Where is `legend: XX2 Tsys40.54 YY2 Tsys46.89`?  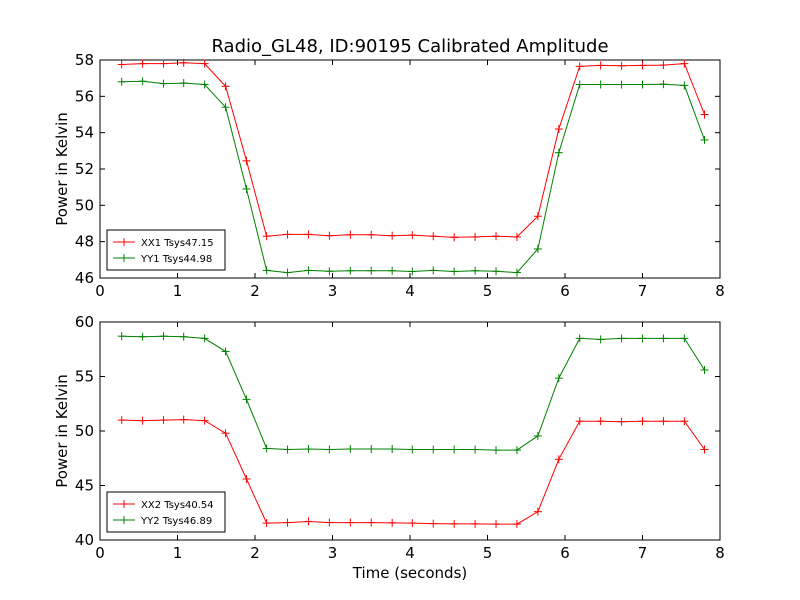 legend: XX2 Tsys40.54 YY2 Tsys46.89 is located at coordinates (166, 512).